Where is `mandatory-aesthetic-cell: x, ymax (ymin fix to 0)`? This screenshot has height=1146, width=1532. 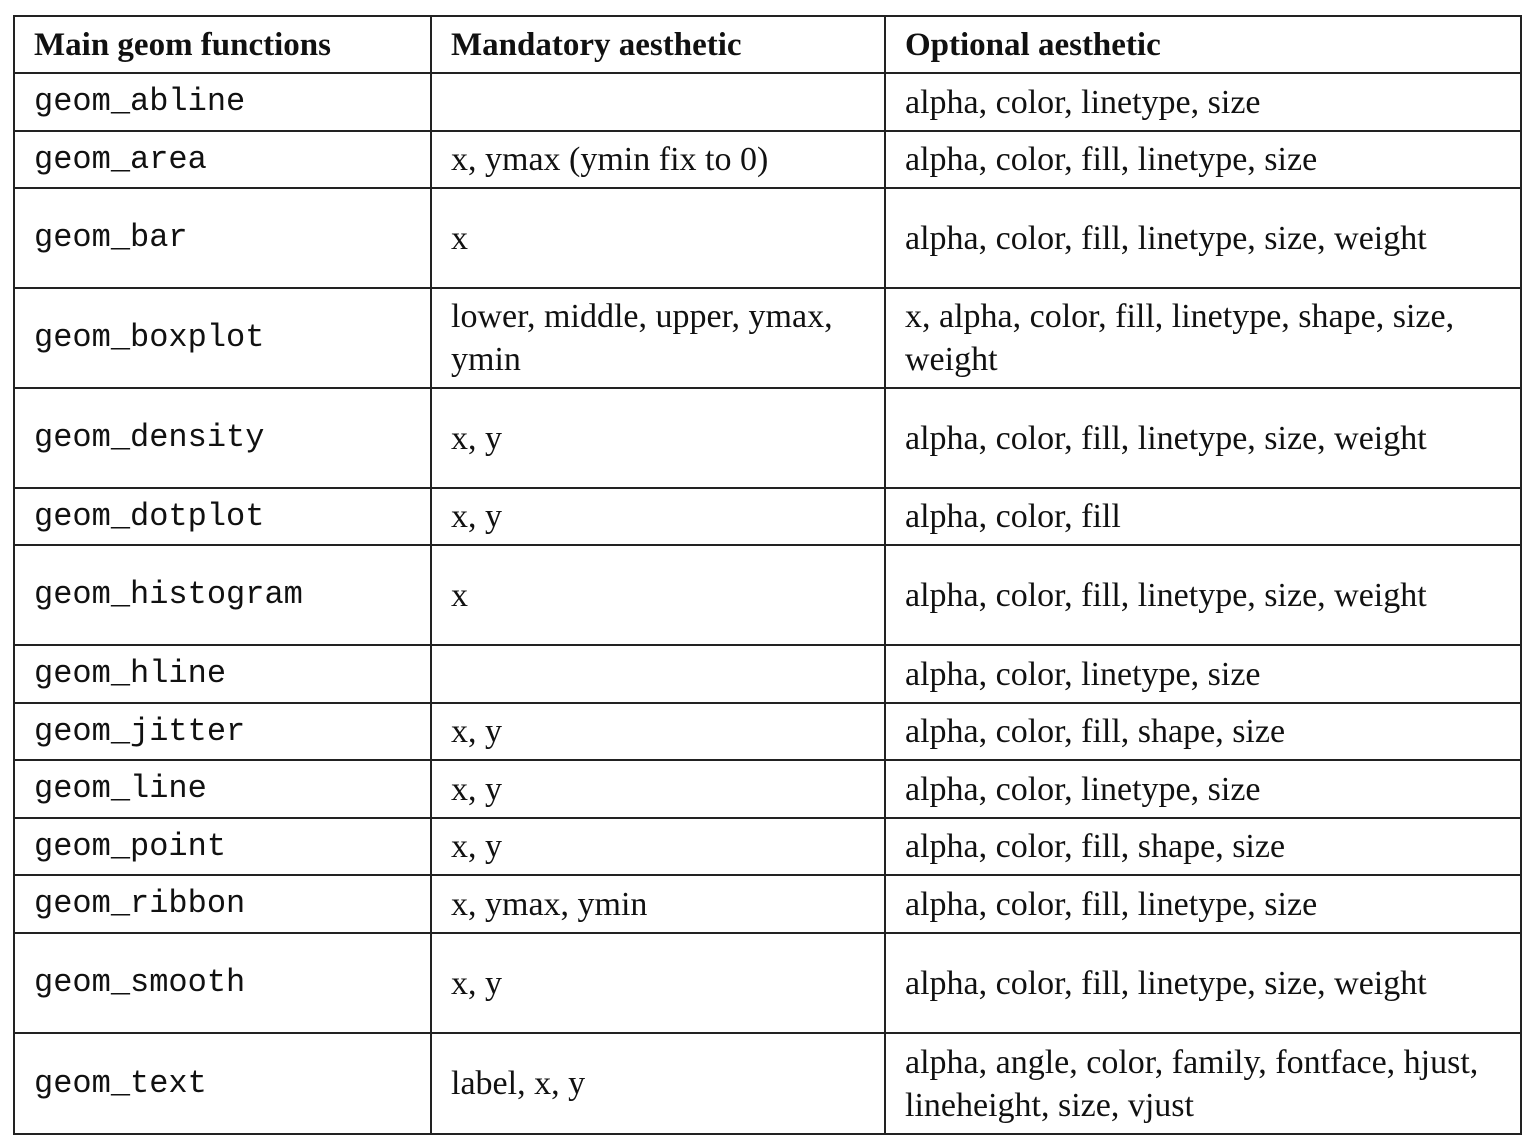
mandatory-aesthetic-cell: x, ymax (ymin fix to 0) is located at coordinates (658, 159).